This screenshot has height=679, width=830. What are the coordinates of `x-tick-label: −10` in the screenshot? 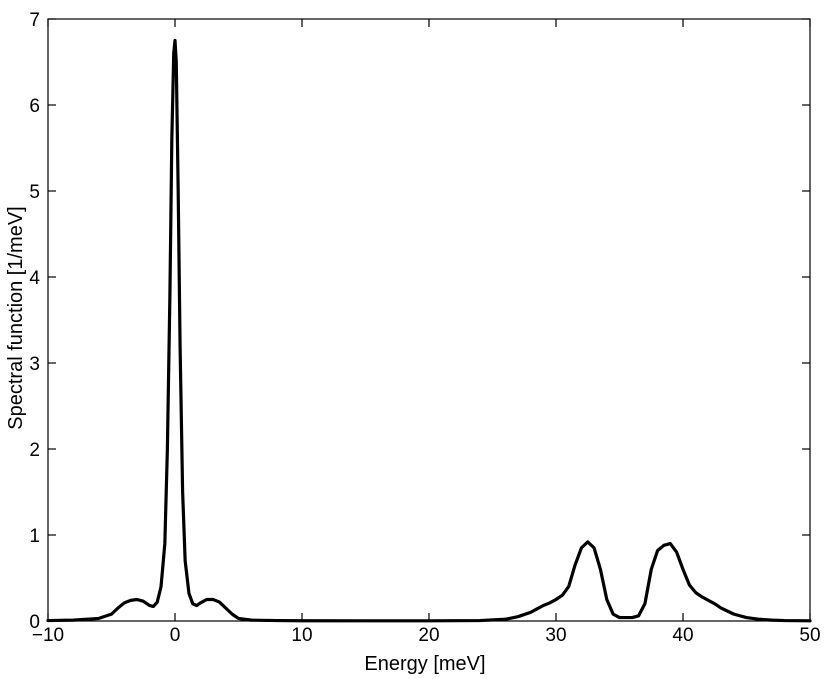 It's located at (48, 635).